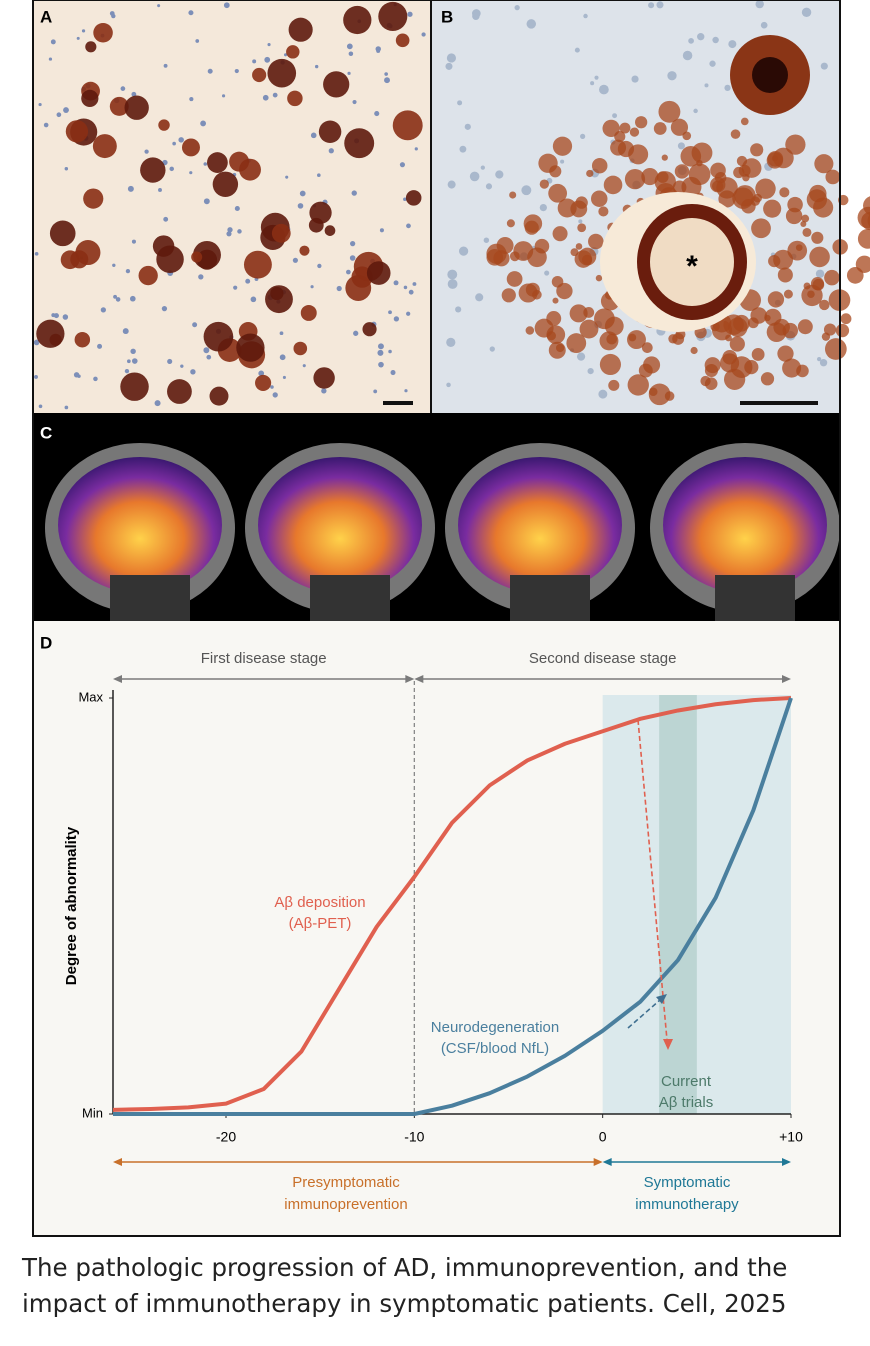  What do you see at coordinates (686, 1081) in the screenshot?
I see `band-label: Current` at bounding box center [686, 1081].